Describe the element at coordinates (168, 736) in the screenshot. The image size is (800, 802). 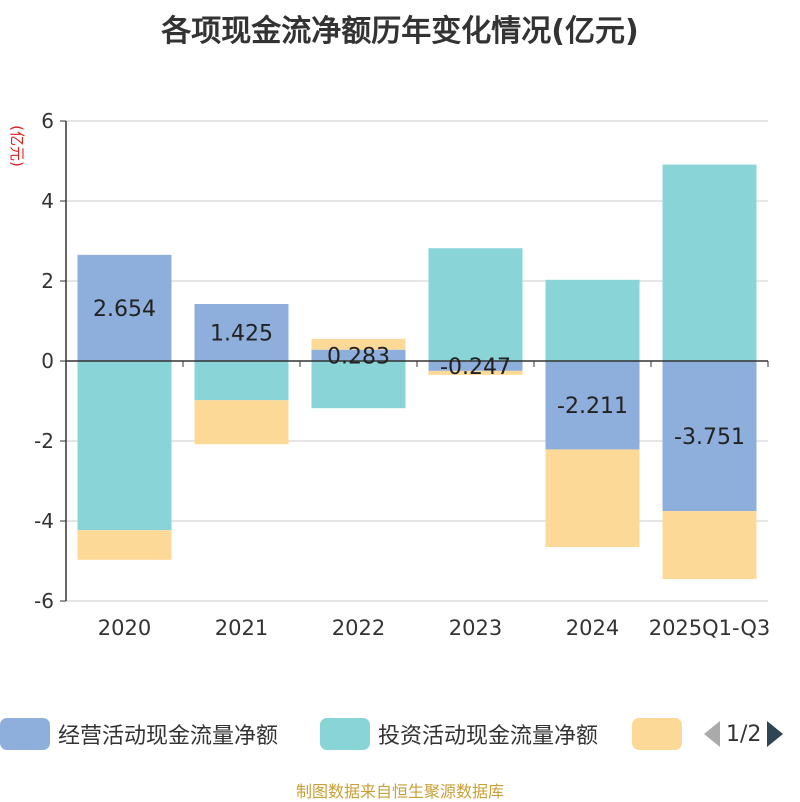
I see `legend-label-operating: 经营活动现金流量净额` at that location.